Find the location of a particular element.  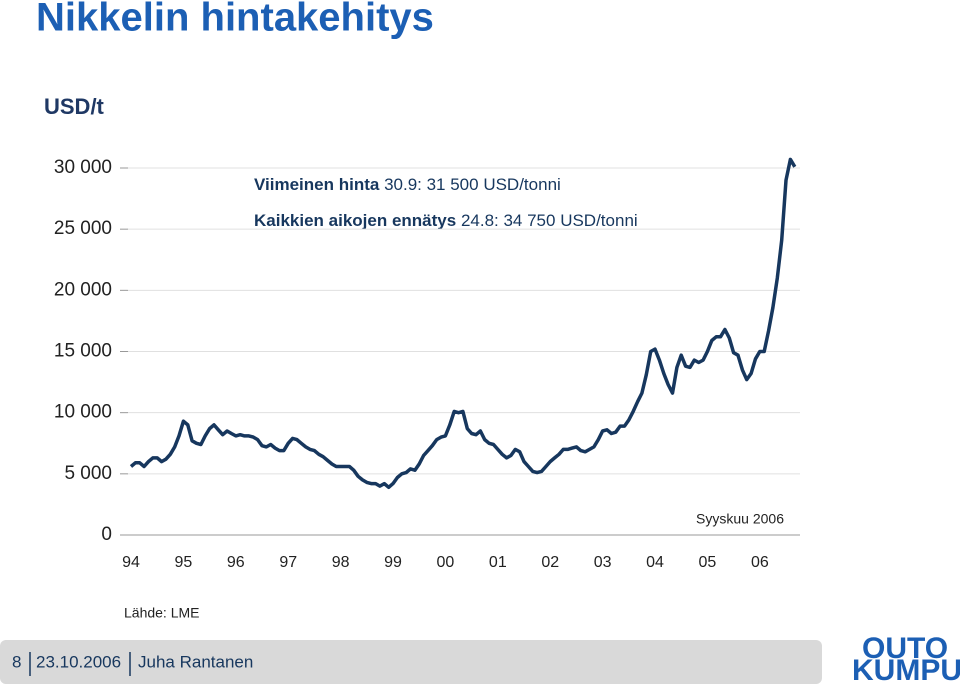

y-tick-label: 15 000 is located at coordinates (83, 351).